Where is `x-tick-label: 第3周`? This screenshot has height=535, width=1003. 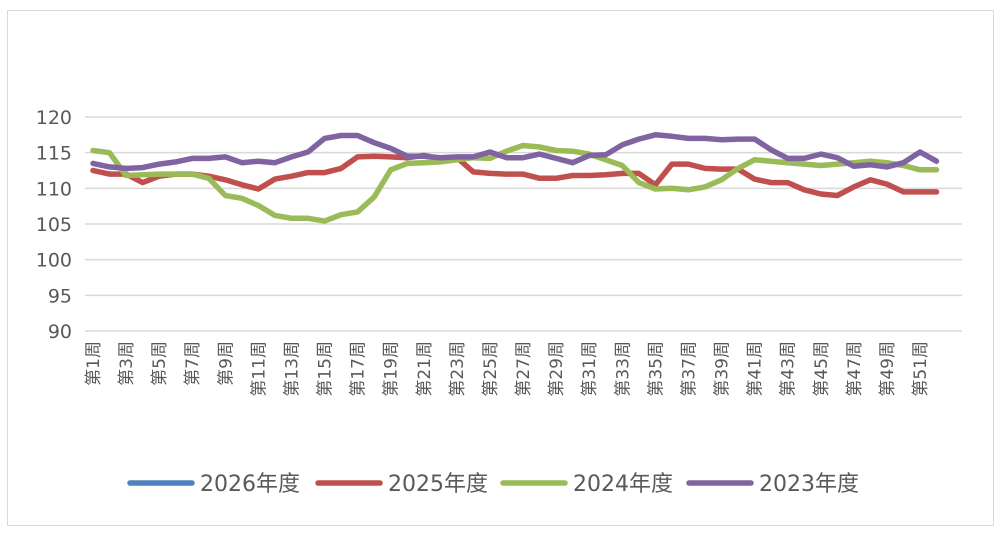
x-tick-label: 第3周 is located at coordinates (127, 363).